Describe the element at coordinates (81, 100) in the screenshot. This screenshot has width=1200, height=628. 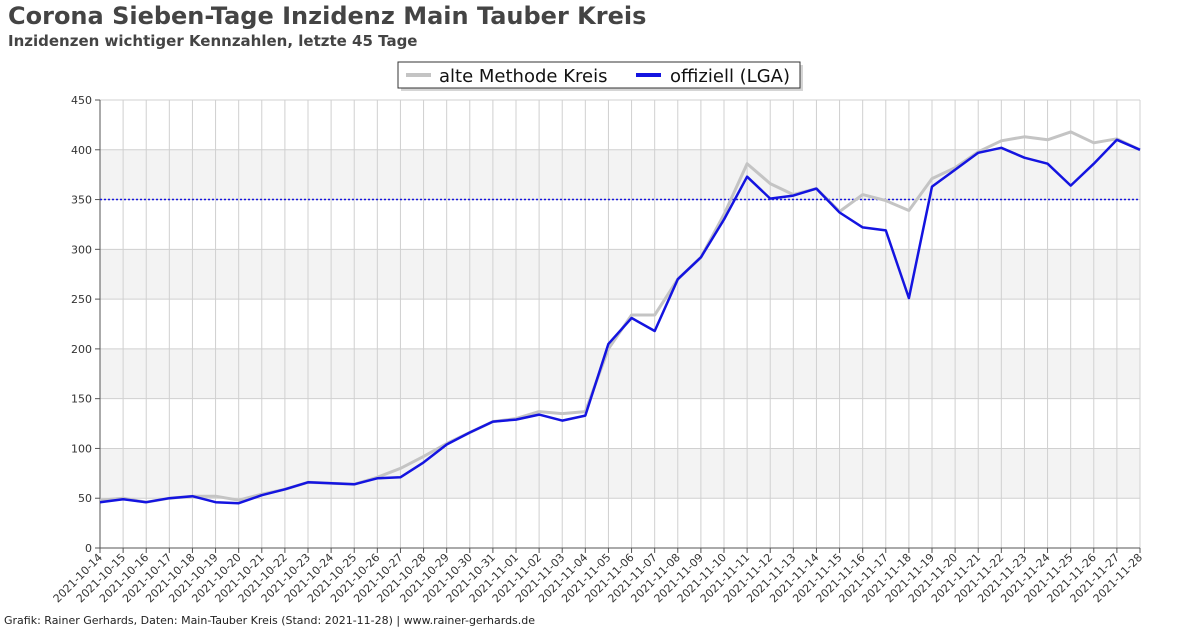
I see `y-tick-label: 450` at that location.